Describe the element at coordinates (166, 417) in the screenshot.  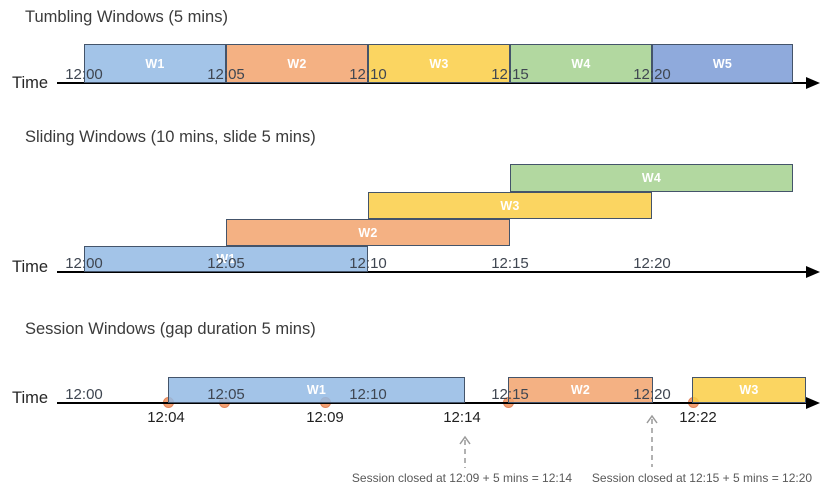
I see `session-event-label-1204: 12:04` at that location.